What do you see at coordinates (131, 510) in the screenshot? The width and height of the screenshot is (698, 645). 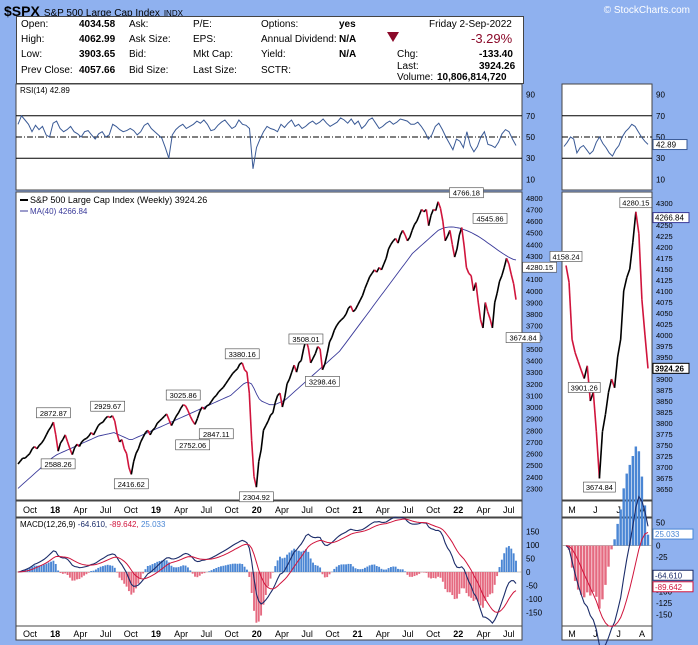 I see `price-x-label: Oct` at bounding box center [131, 510].